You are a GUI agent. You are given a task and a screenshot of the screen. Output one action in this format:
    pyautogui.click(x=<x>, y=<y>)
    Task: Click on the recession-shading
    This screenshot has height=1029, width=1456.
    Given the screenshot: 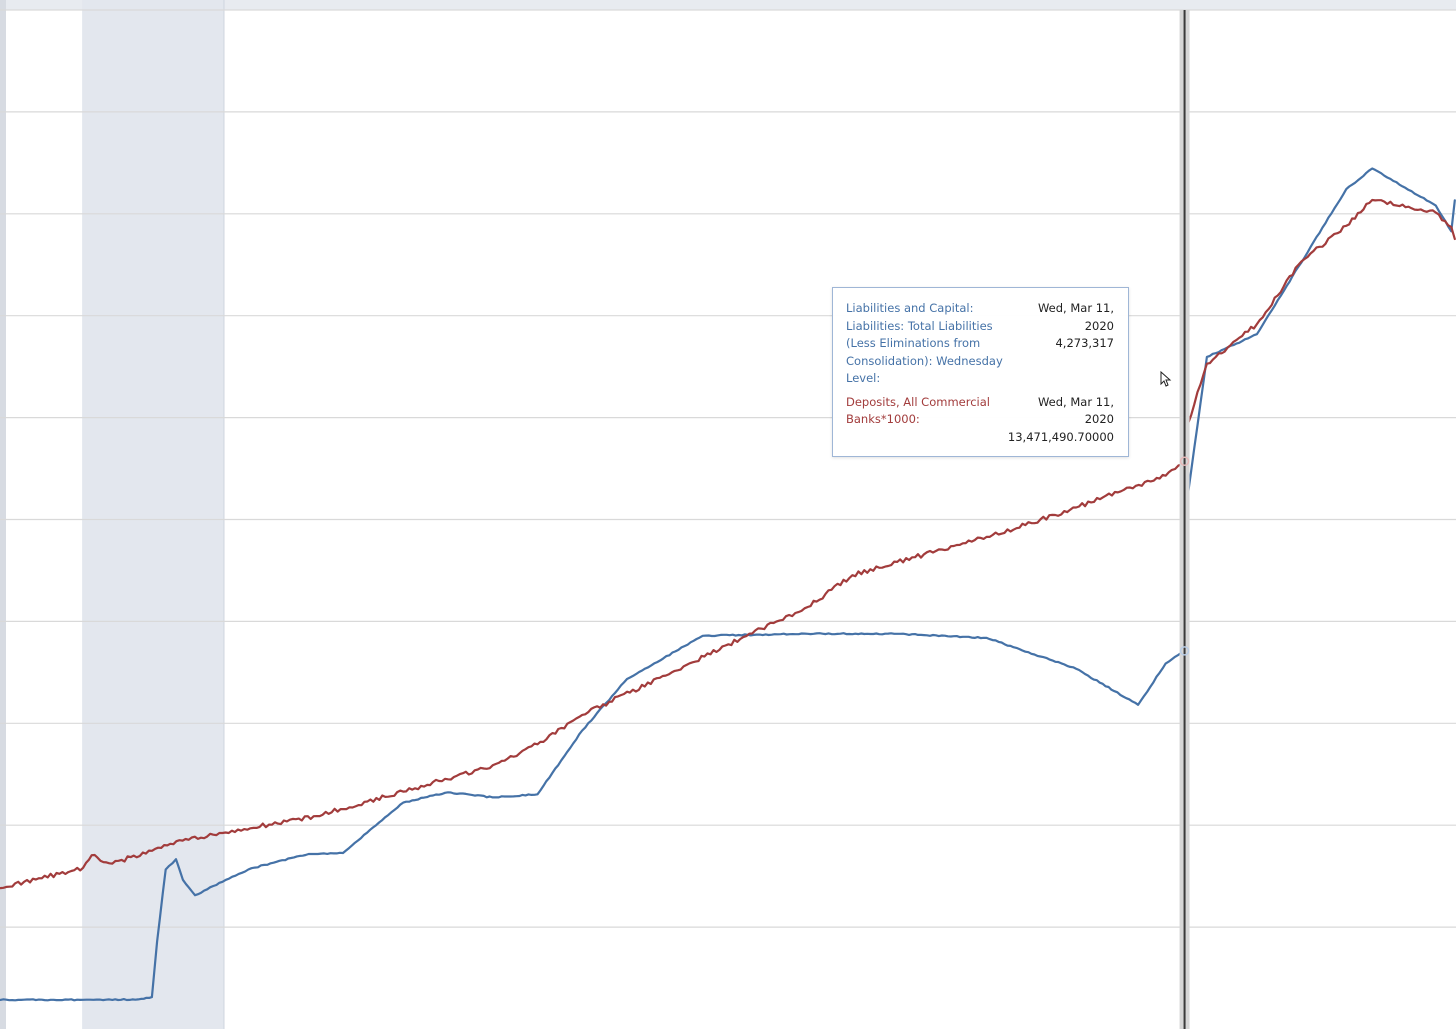 What is the action you would take?
    pyautogui.click(x=153, y=514)
    